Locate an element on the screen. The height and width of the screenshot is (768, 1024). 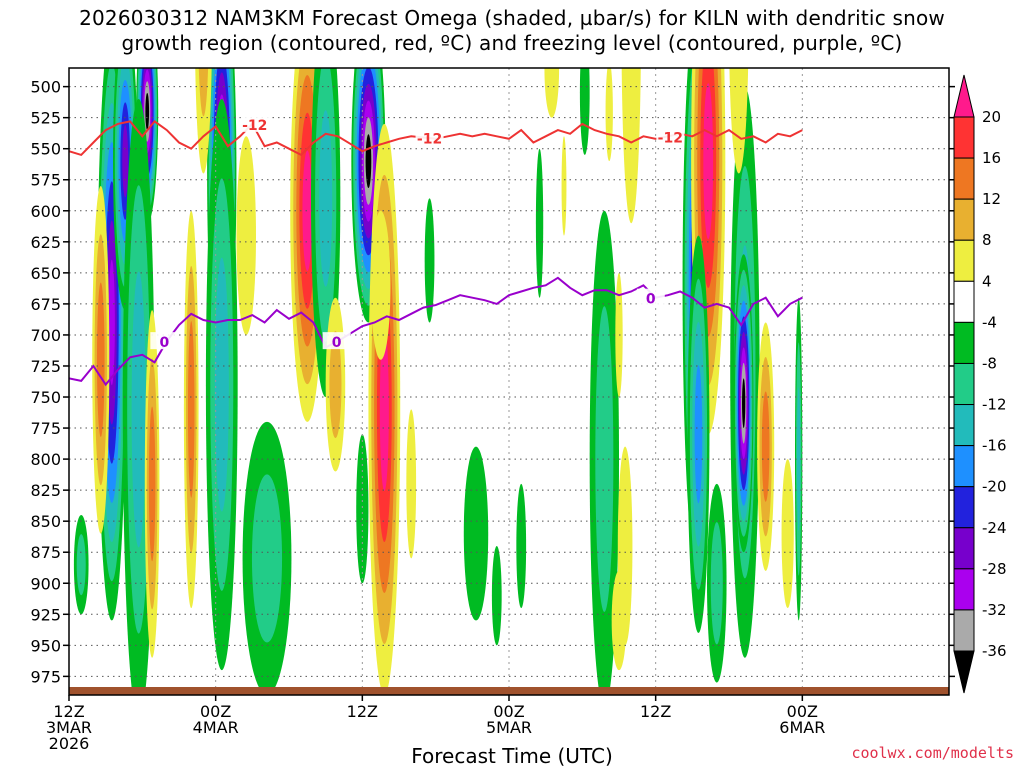
y-tick-label: 525 is located at coordinates (45, 118).